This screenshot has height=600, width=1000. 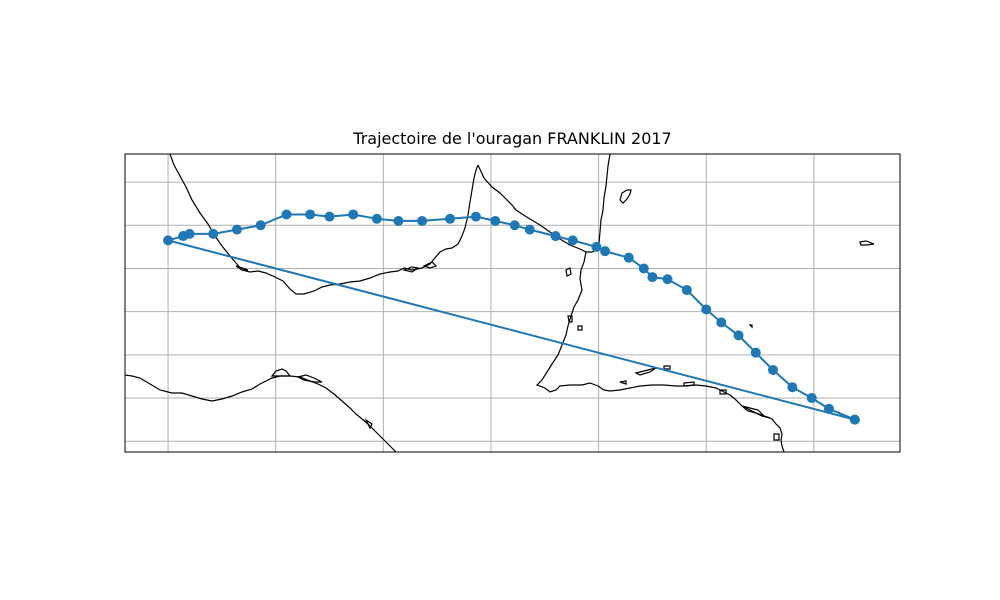 What do you see at coordinates (261, 413) in the screenshot?
I see `coastline-south` at bounding box center [261, 413].